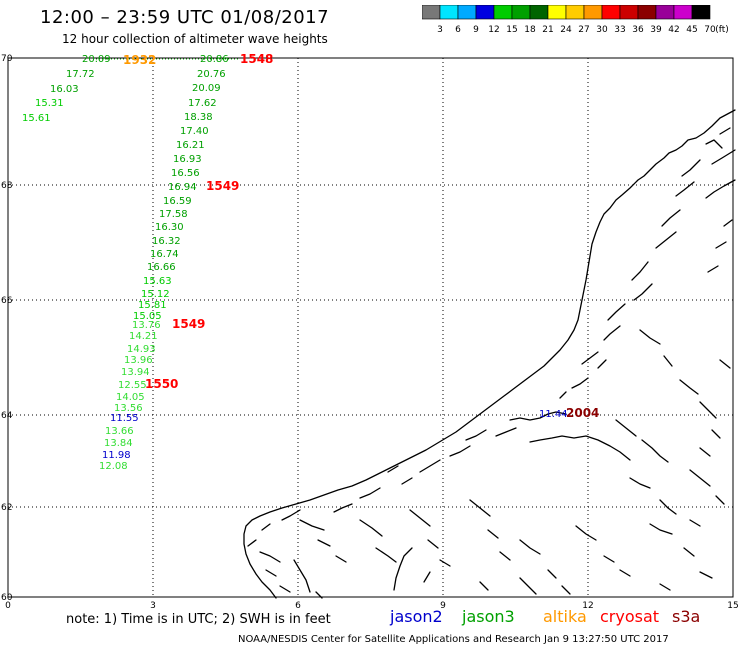 This screenshot has width=740, height=650. Describe the element at coordinates (211, 74) in the screenshot. I see `wave-height-label: 20.76` at that location.